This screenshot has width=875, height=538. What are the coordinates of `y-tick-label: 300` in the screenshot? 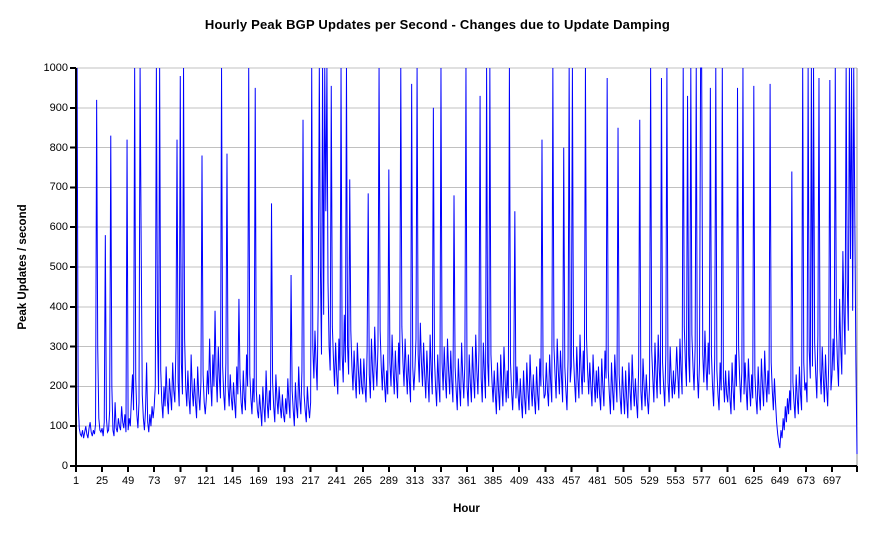 It's located at (58, 346).